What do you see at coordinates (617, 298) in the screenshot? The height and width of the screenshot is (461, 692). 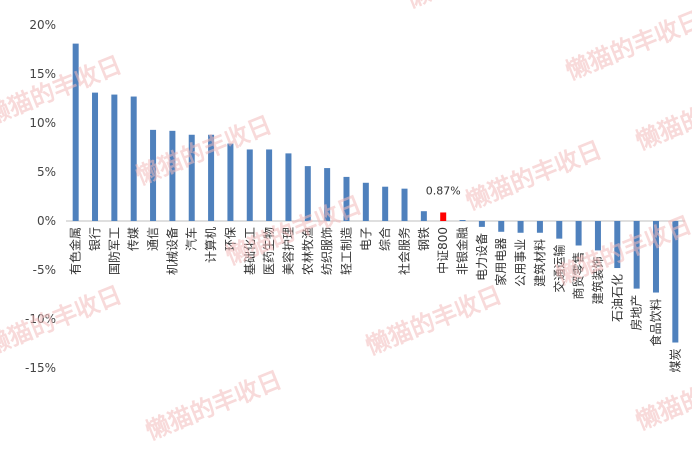 I see `category-label: 石油石化` at bounding box center [617, 298].